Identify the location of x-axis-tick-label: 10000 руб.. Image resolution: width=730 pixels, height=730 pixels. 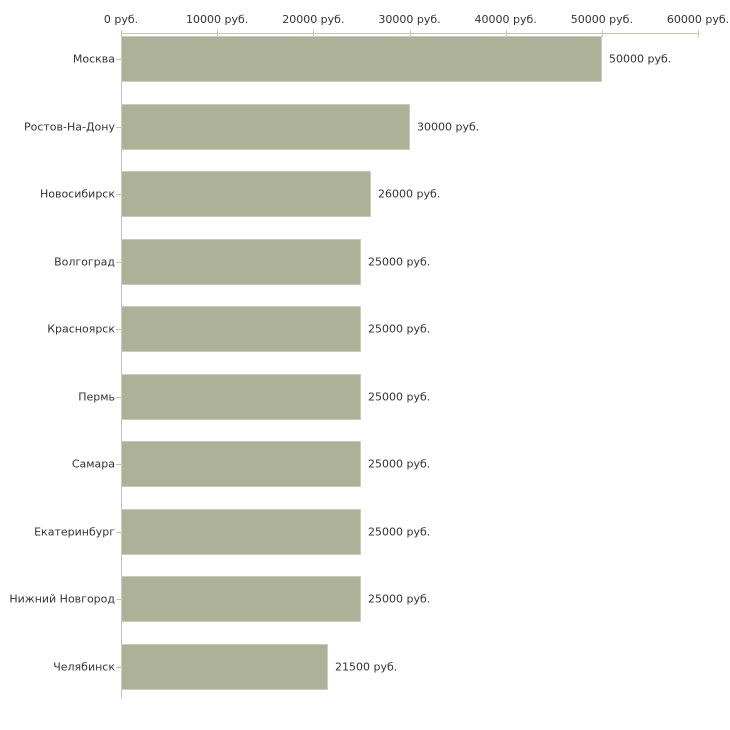
(217, 19).